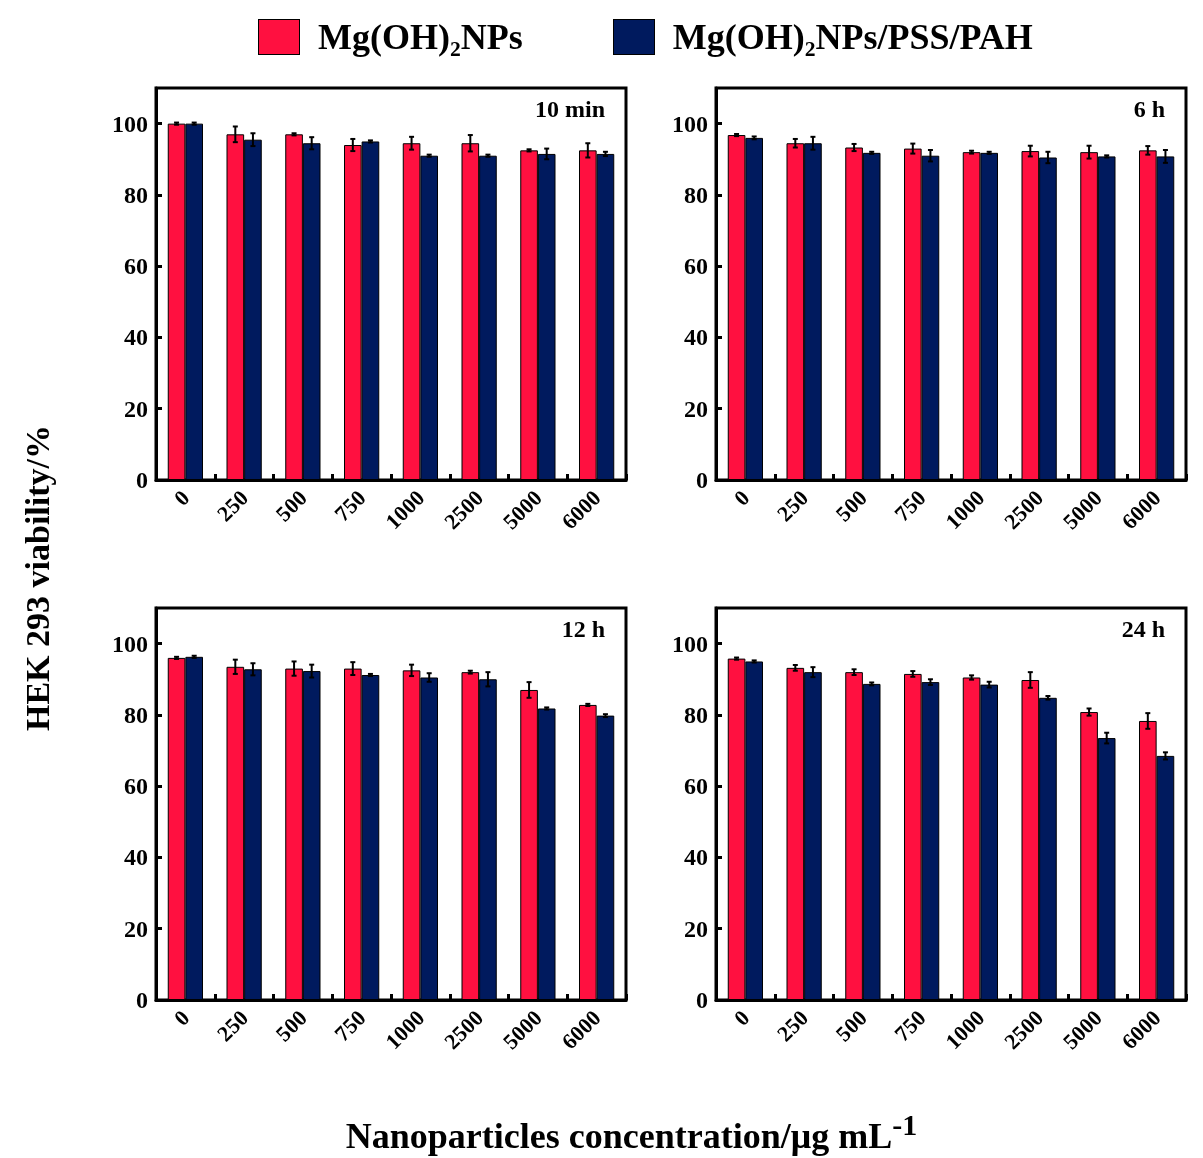 Image resolution: width=1203 pixels, height=1158 pixels. What do you see at coordinates (420, 37) in the screenshot?
I see `legend-label: Mg(OH)₂NPs` at bounding box center [420, 37].